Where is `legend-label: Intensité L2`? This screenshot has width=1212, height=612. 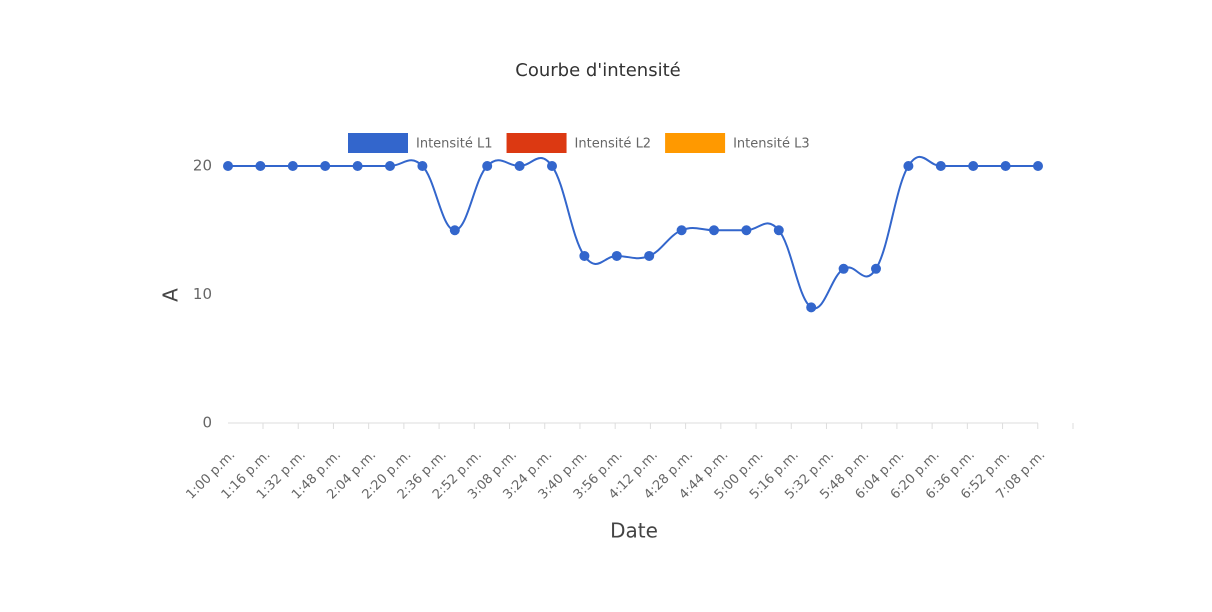 legend-label: Intensité L2 is located at coordinates (613, 144).